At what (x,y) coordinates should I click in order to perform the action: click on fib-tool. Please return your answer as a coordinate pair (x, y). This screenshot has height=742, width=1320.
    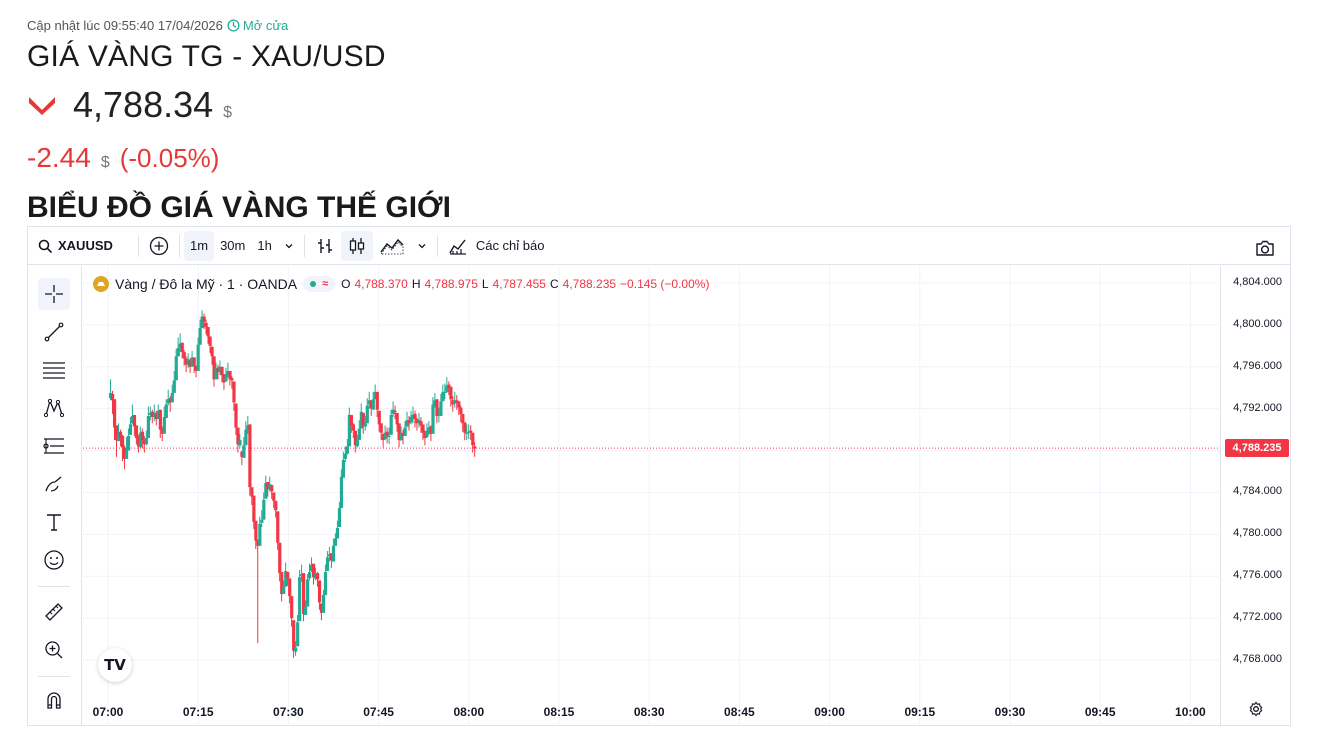
    Looking at the image, I should click on (54, 370).